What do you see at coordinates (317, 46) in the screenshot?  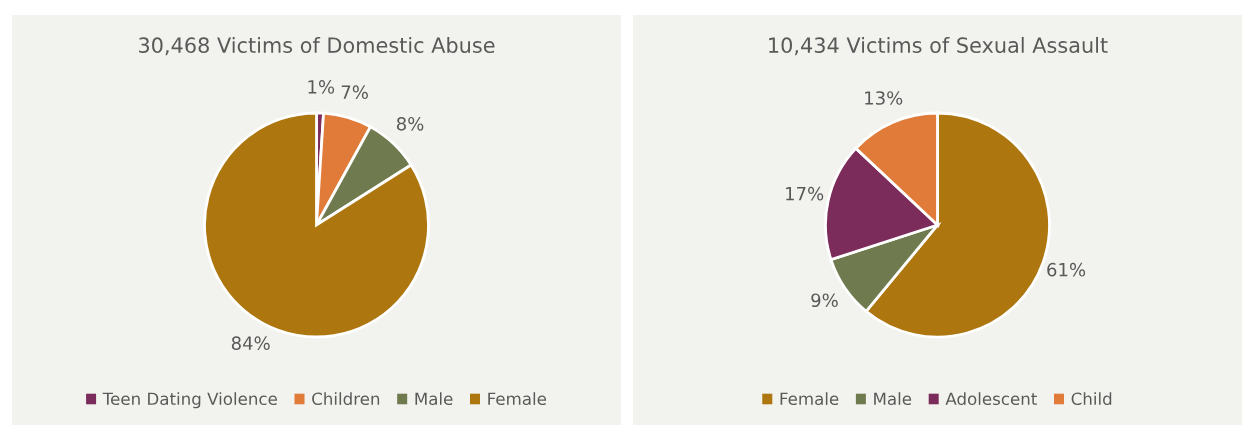 I see `chart-title: 30,468 Victims of Domestic Abuse` at bounding box center [317, 46].